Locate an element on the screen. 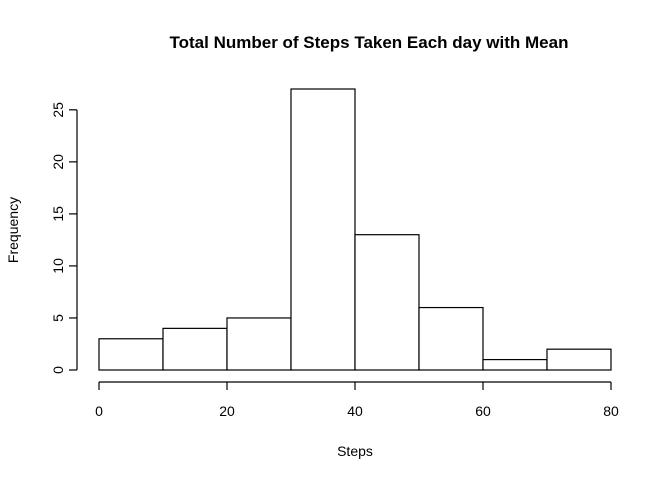 The image size is (672, 485). y-tick-label-3: 15 is located at coordinates (58, 214).